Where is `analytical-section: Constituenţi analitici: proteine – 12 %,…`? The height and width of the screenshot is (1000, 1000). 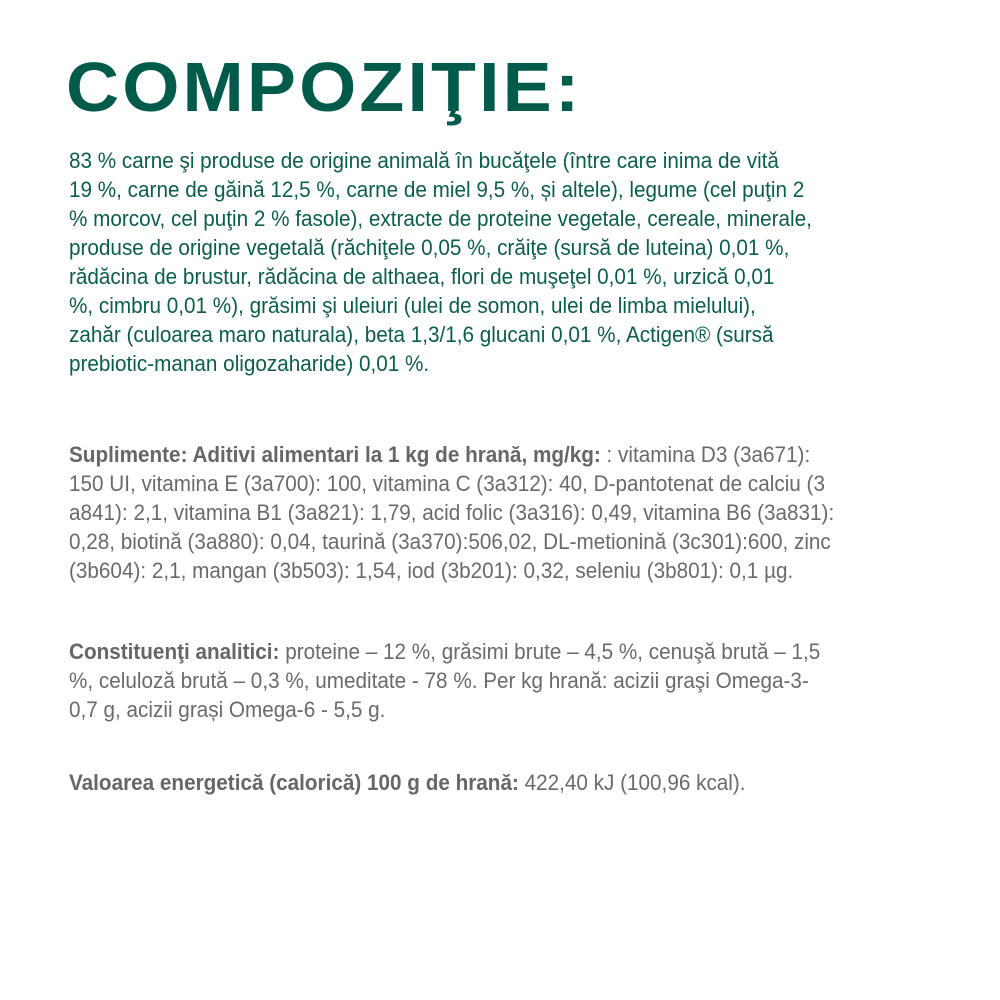 analytical-section: Constituenţi analitici: proteine – 12 %,… is located at coordinates (477, 680).